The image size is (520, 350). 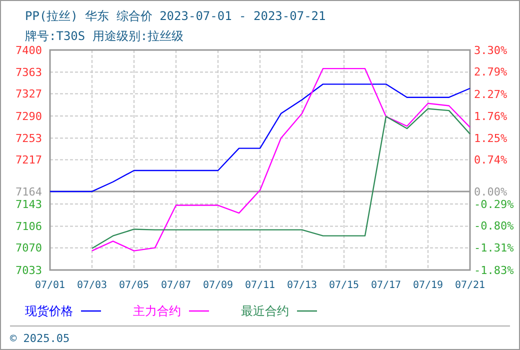 What do you see at coordinates (494, 204) in the screenshot?
I see `y2-tick-label: -0.29%` at bounding box center [494, 204].